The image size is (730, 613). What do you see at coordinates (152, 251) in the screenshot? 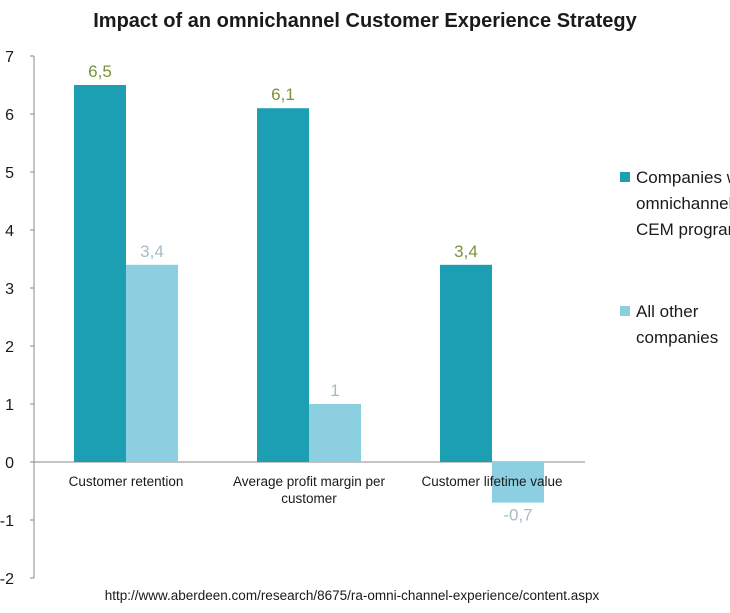
I see `data-label-series-2-cat-1: 3,4` at bounding box center [152, 251].